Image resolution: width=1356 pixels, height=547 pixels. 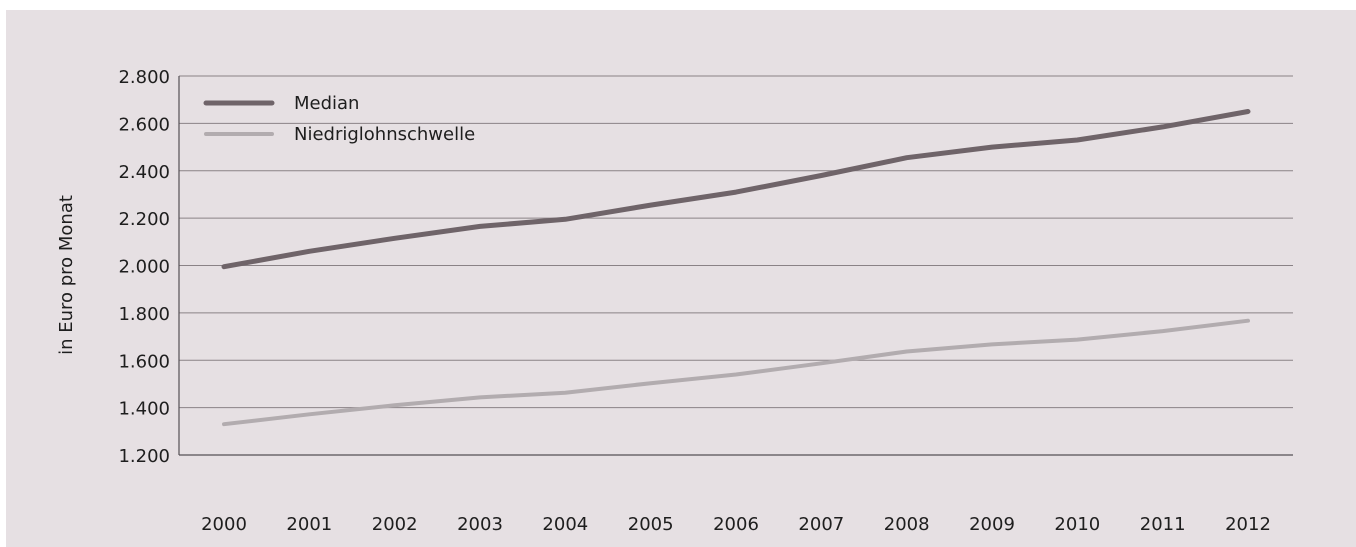 I want to click on x-tick-label: 2006, so click(x=736, y=524).